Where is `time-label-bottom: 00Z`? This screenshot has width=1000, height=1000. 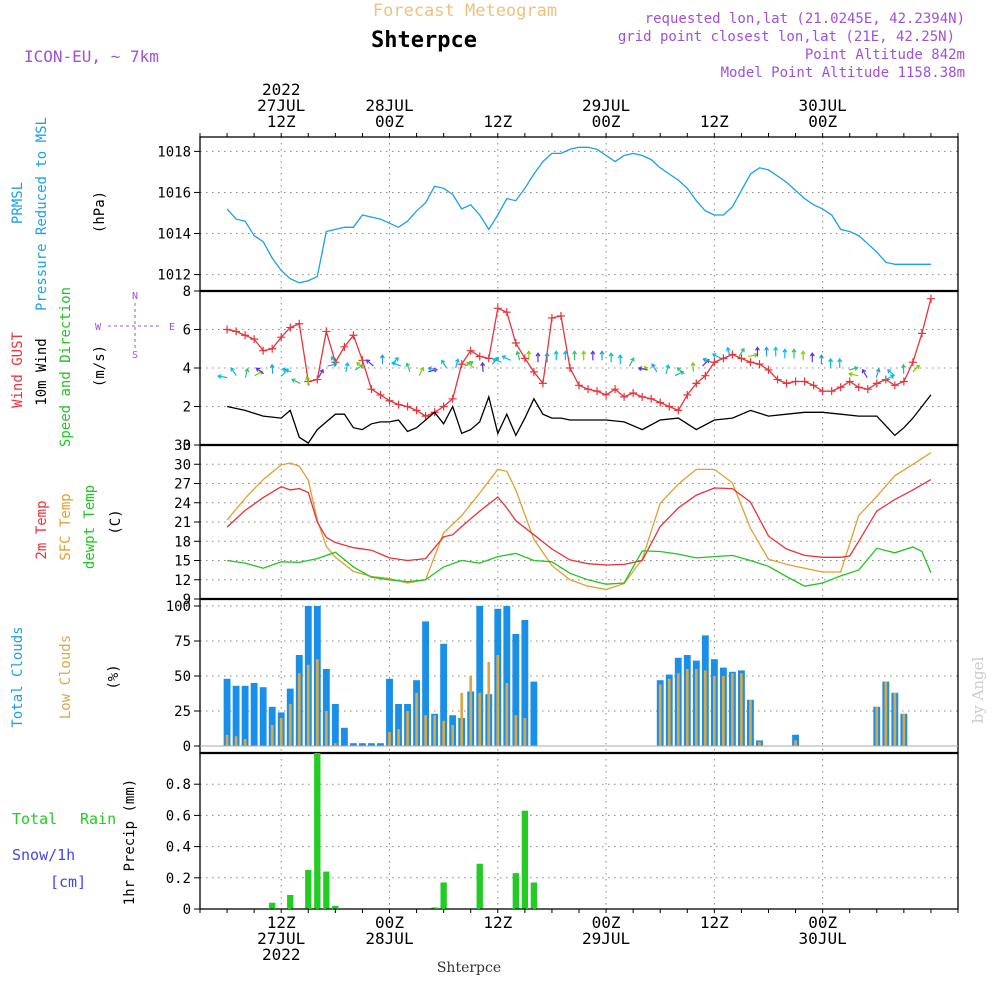
time-label-bottom: 00Z is located at coordinates (606, 922).